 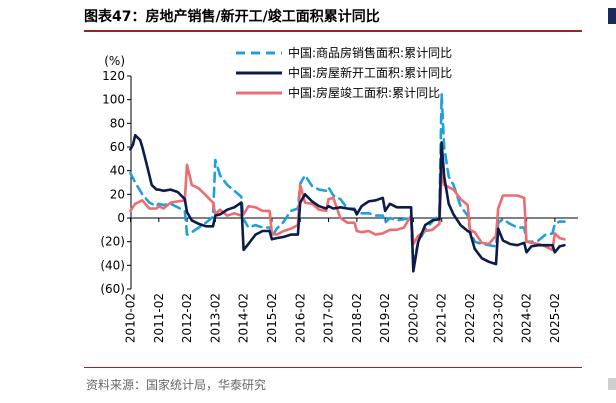 I want to click on x-tick-label: 2022-02, so click(x=470, y=318).